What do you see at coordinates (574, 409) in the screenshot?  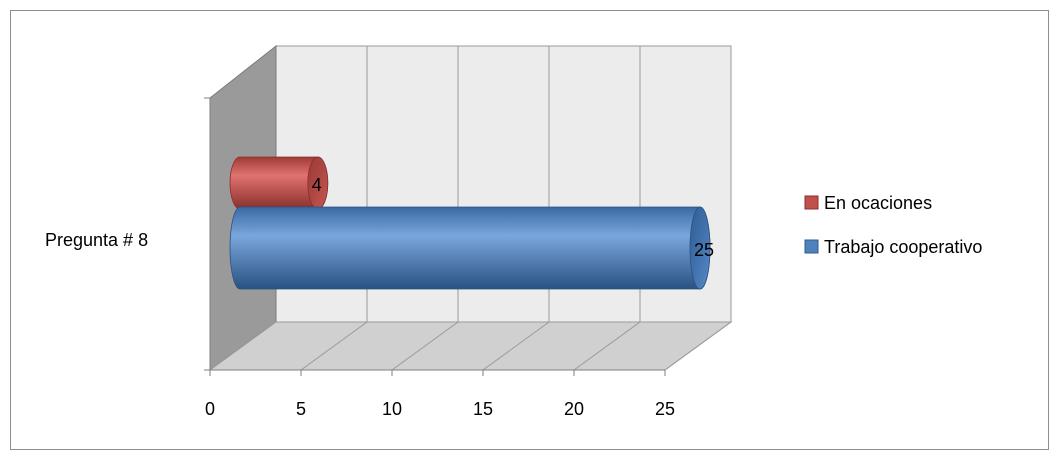 I see `x-tick-label-20: 20` at bounding box center [574, 409].